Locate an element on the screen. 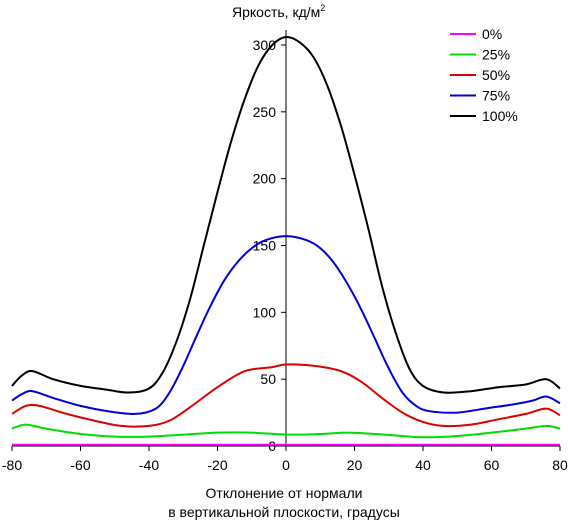 The width and height of the screenshot is (568, 521). legend-label: 100% is located at coordinates (500, 116).